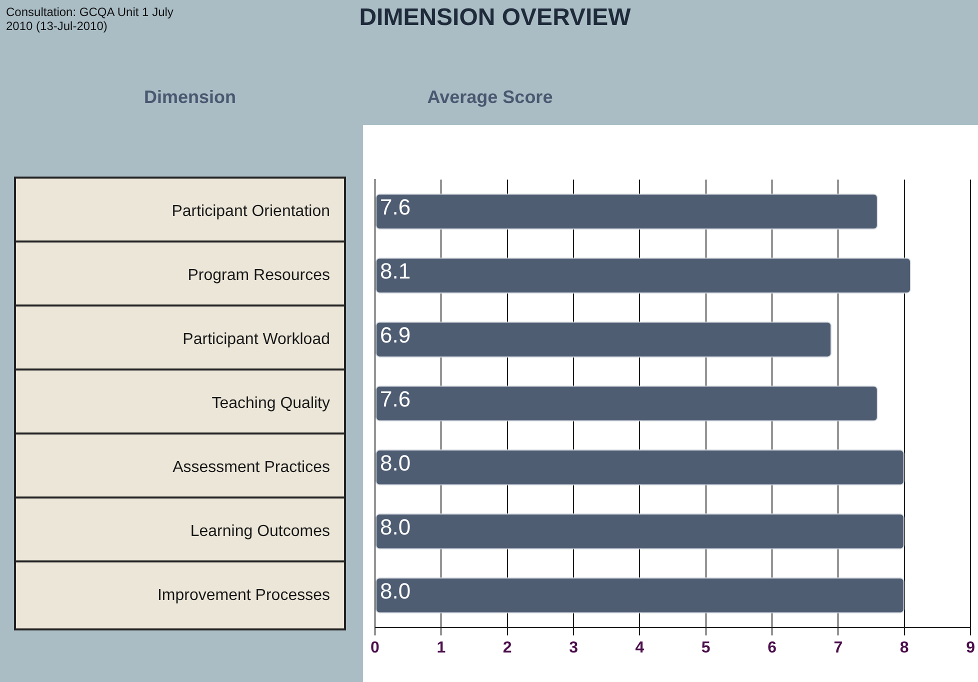 This screenshot has height=682, width=978. What do you see at coordinates (251, 467) in the screenshot?
I see `y-tick-label: Assessment Practices` at bounding box center [251, 467].